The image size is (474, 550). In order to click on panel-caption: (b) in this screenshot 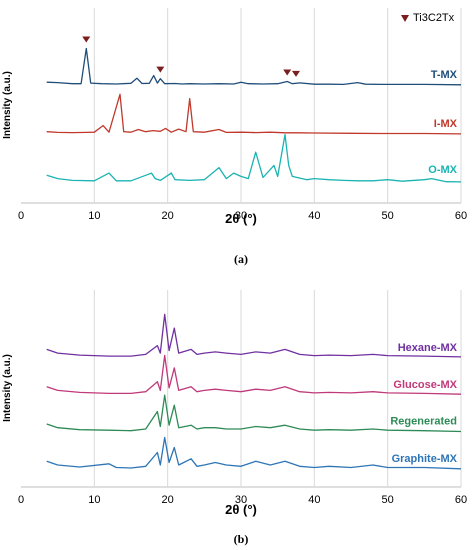, I will do `click(241, 539)`.